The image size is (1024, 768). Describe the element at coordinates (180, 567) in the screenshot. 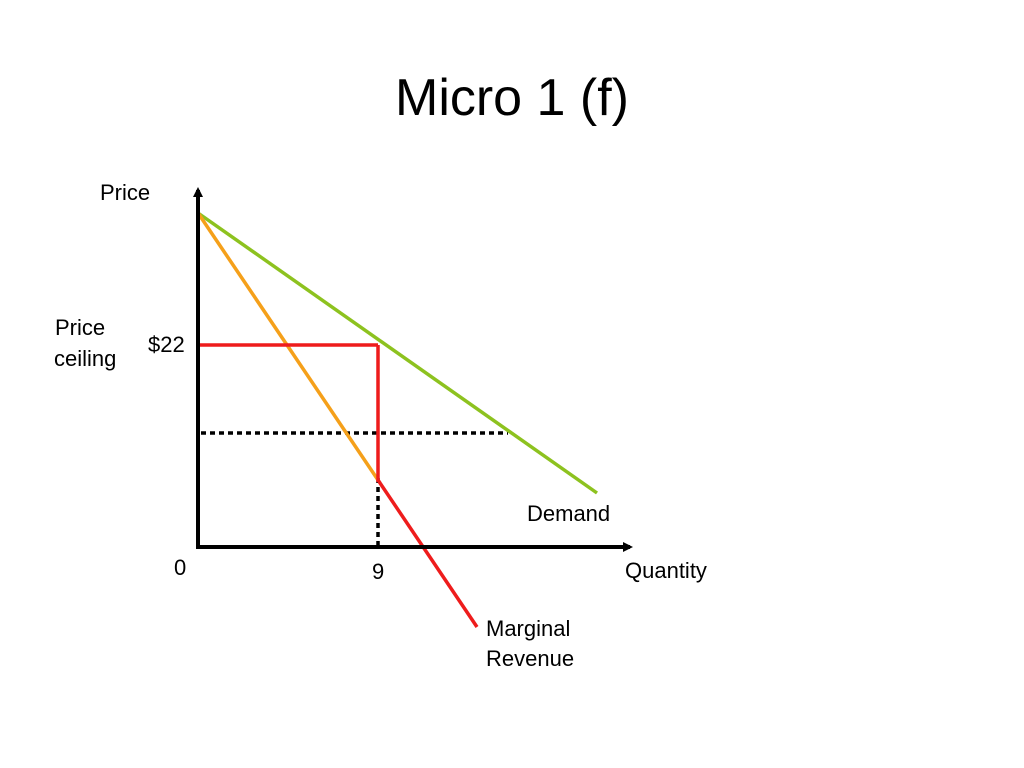

I see `origin-label: 0` at that location.